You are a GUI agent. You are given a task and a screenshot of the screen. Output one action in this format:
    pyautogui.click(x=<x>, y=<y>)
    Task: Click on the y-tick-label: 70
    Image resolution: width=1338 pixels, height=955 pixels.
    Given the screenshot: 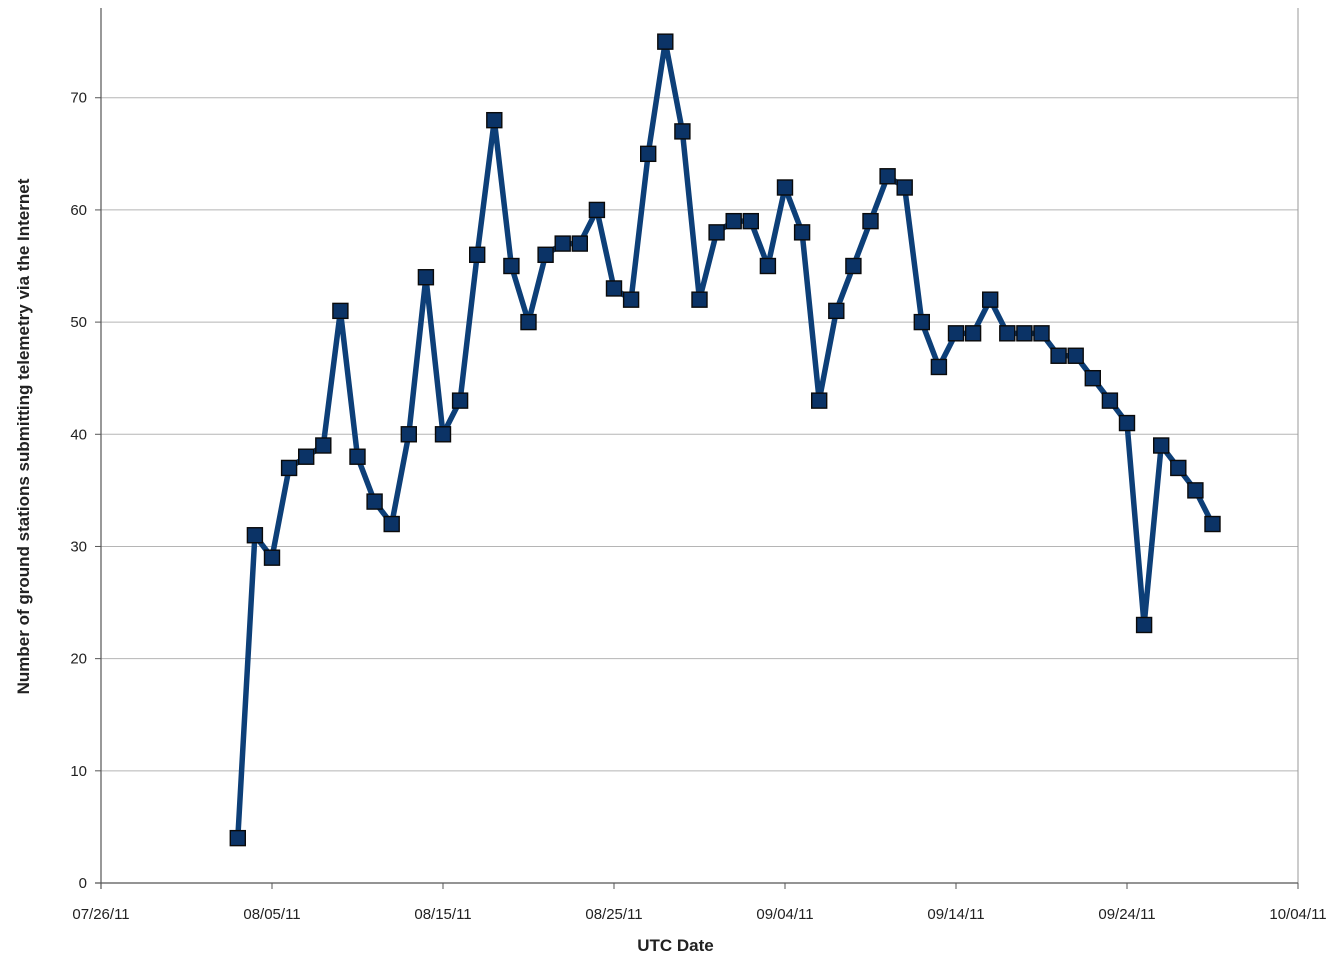 What is the action you would take?
    pyautogui.click(x=78, y=98)
    